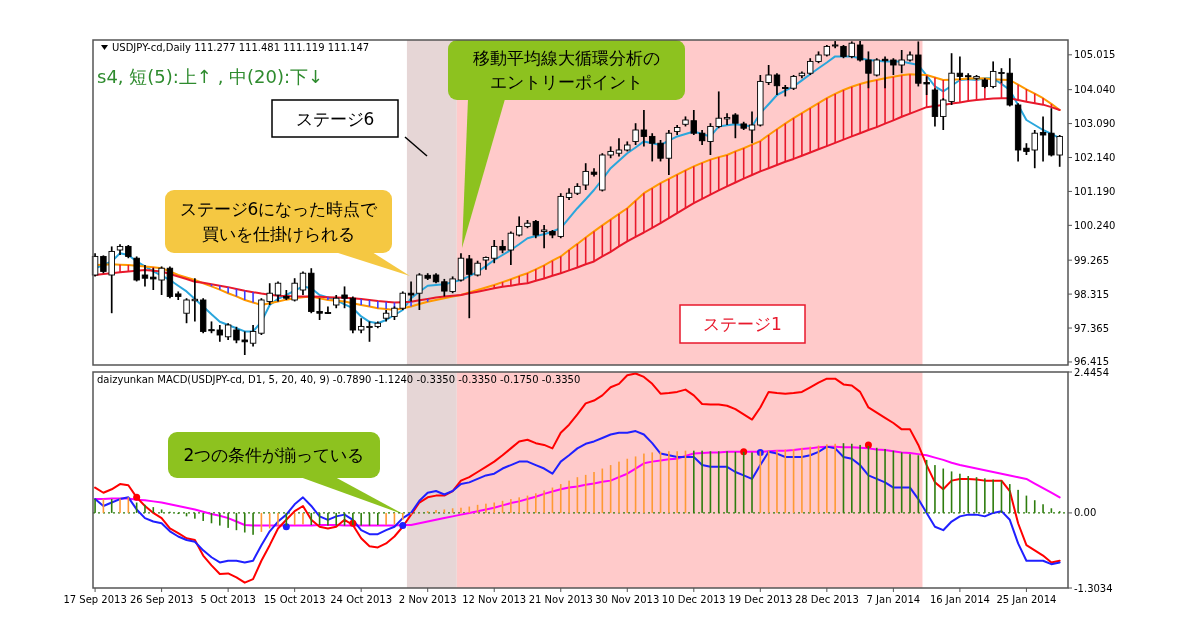 This screenshot has width=1200, height=630. What do you see at coordinates (893, 599) in the screenshot?
I see `x-tick-label: 7 Jan 2014` at bounding box center [893, 599].